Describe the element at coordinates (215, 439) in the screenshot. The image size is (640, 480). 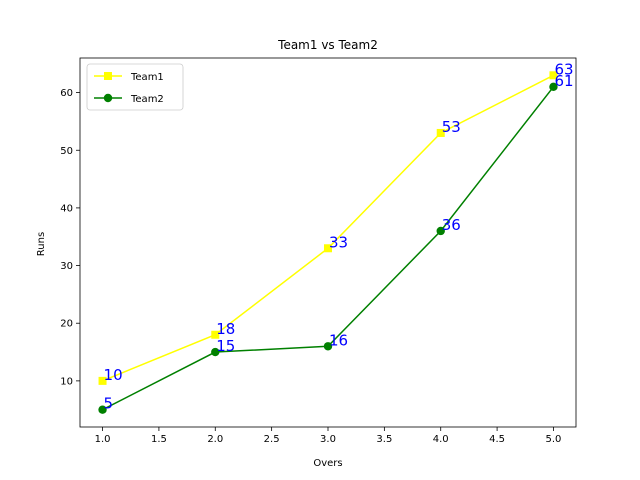
I see `x-tick-label: 2.0` at that location.